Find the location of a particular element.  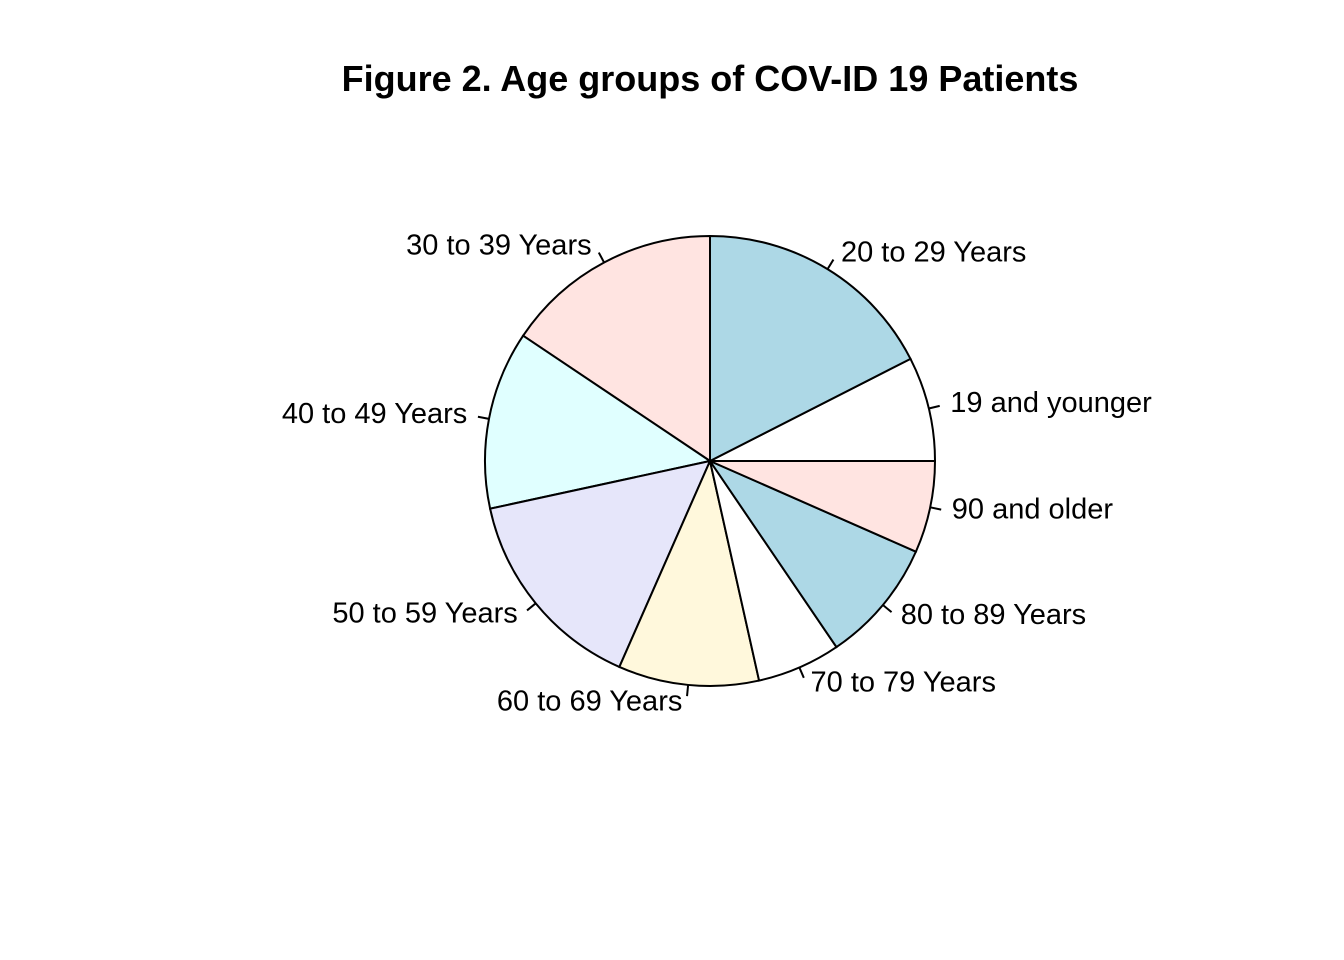

leader-line-30-to-39-years is located at coordinates (601, 257).